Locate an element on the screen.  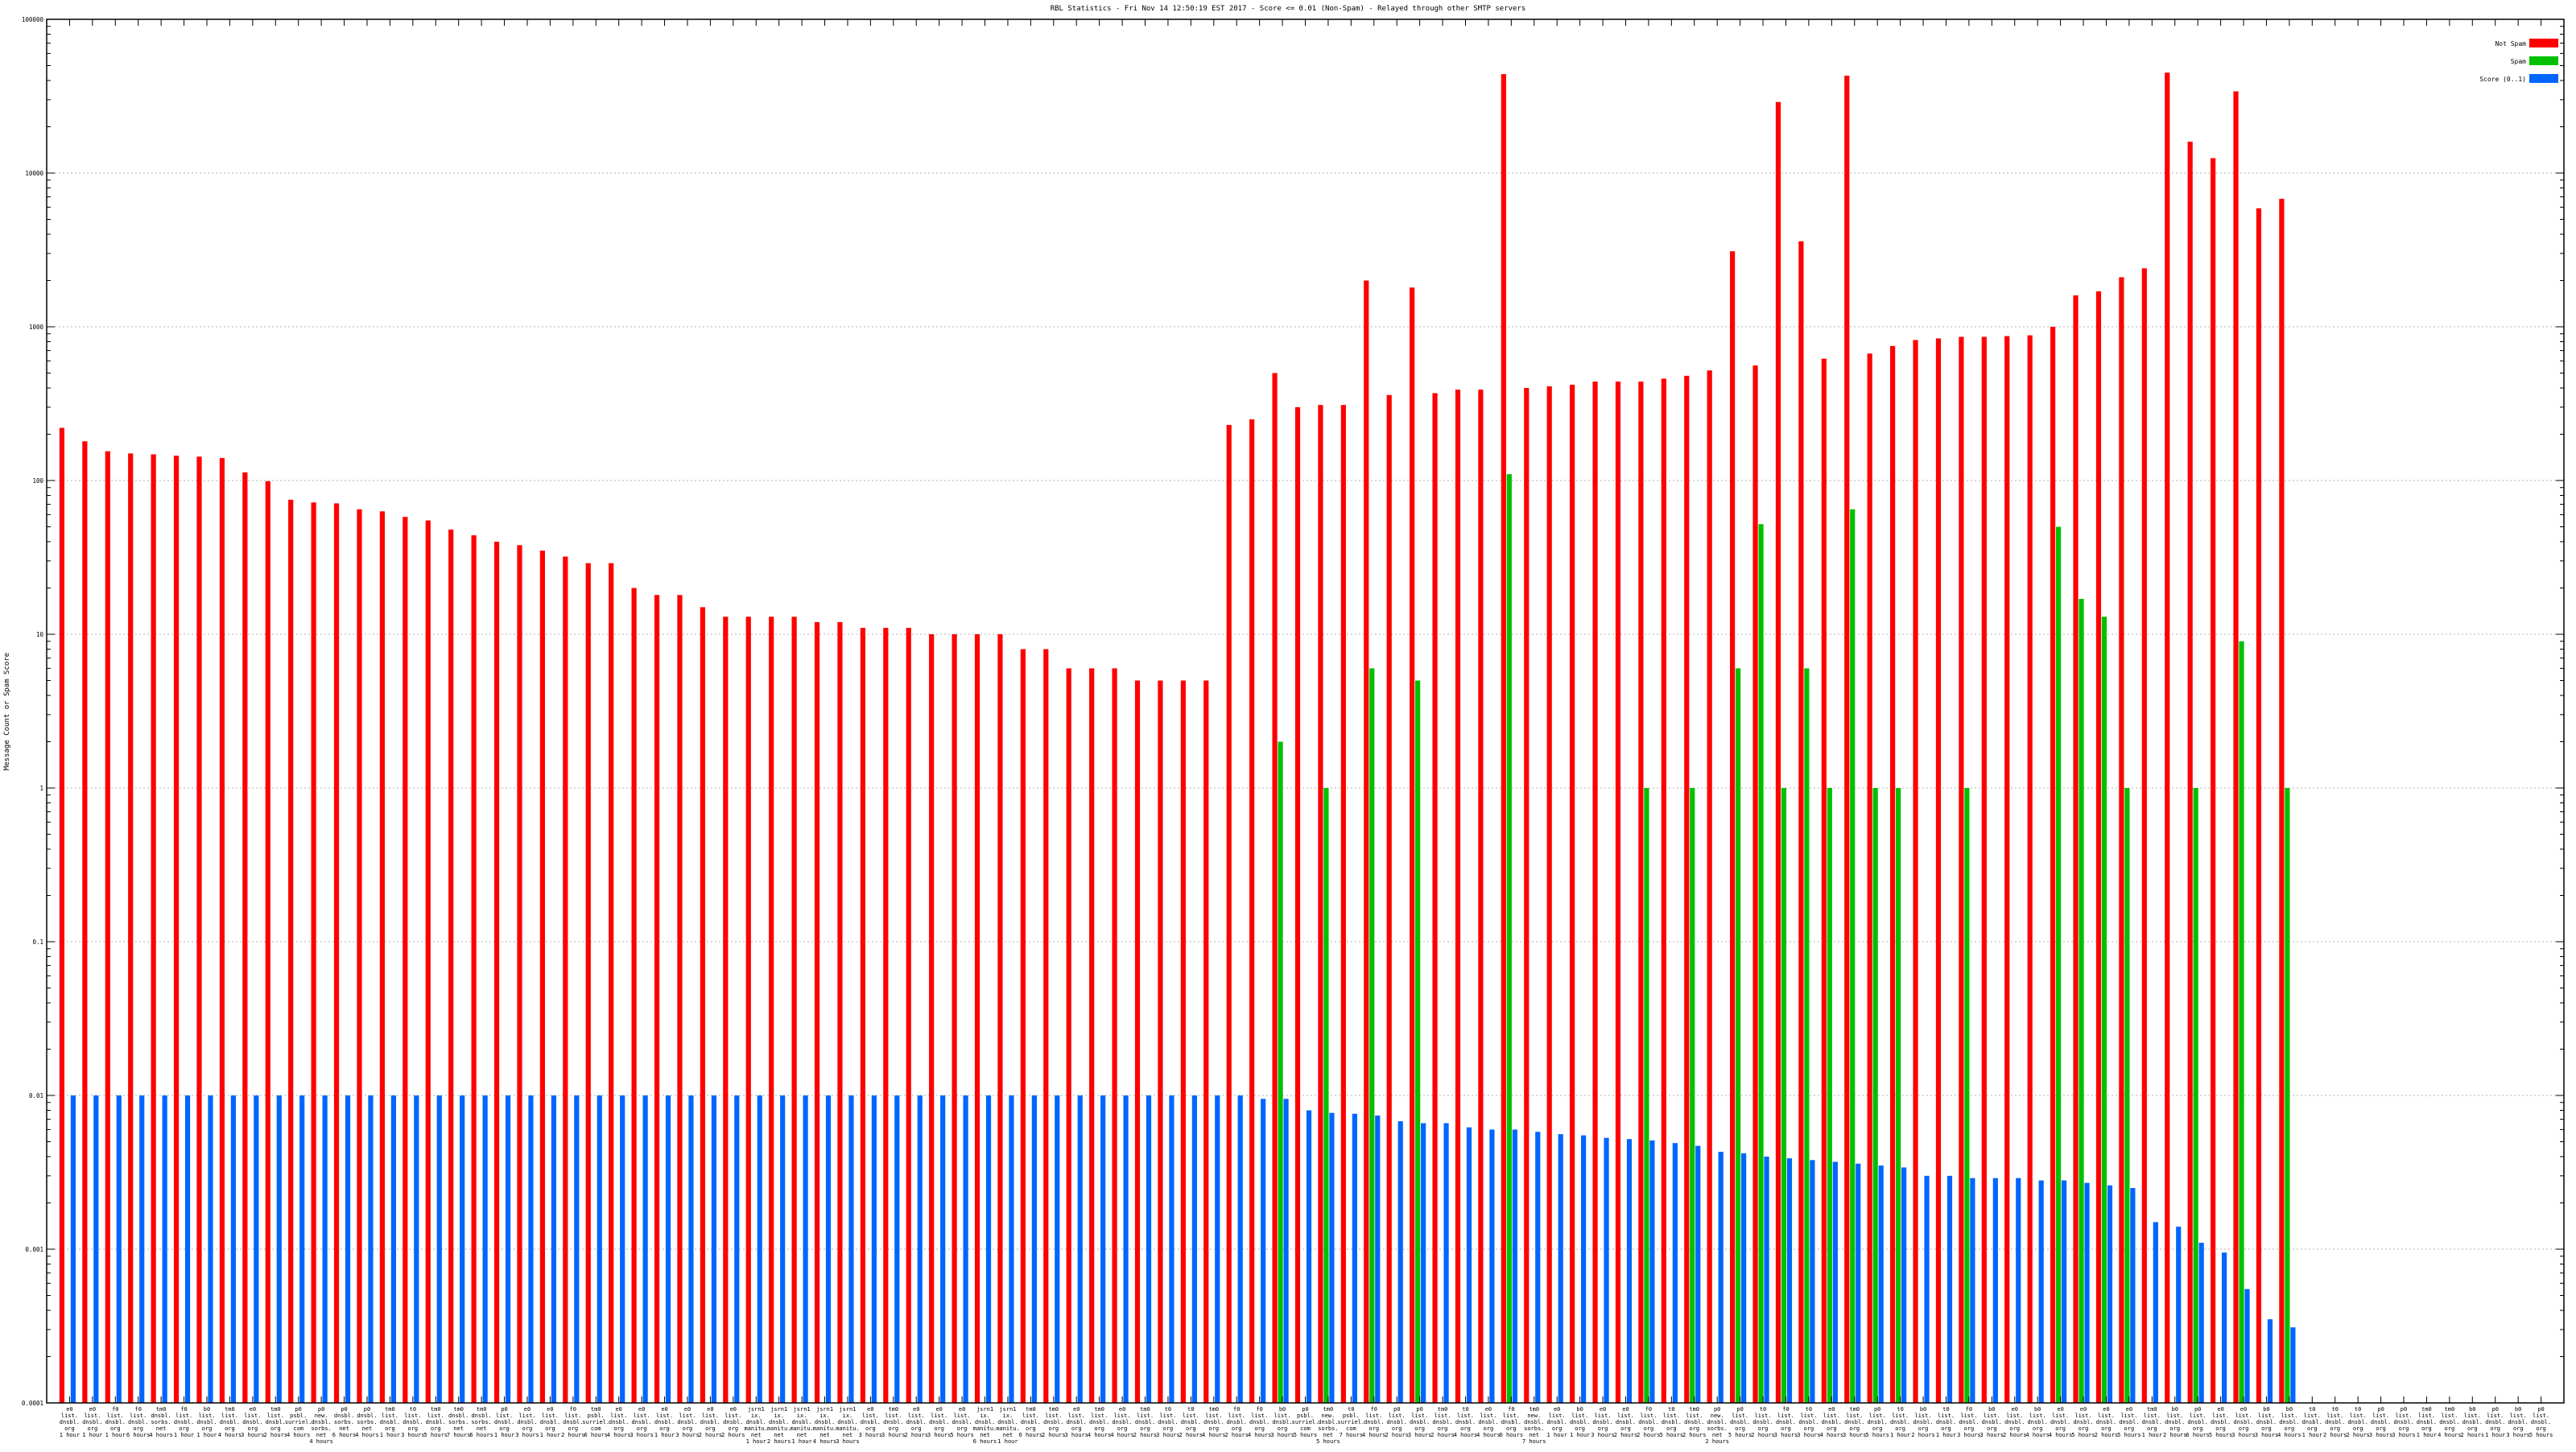
x-tick-label: b0 list. dnsbl. org 3 hours is located at coordinates (1282, 1422).